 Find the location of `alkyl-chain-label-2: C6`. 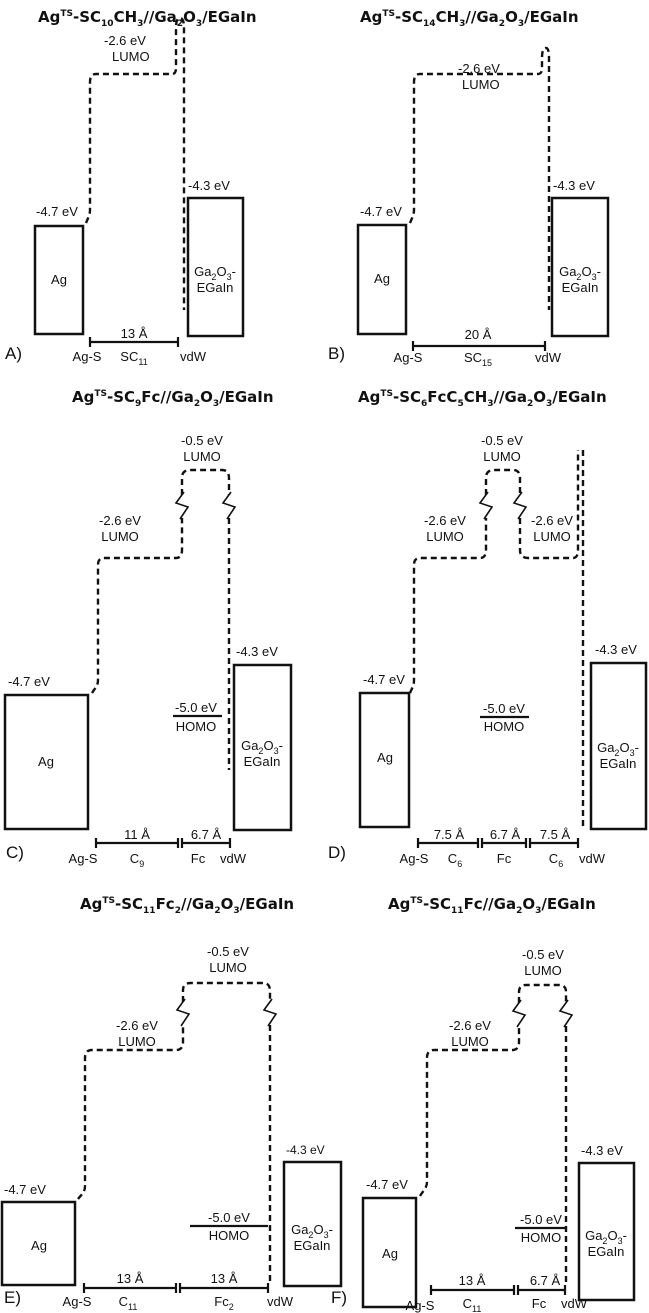

alkyl-chain-label-2: C6 is located at coordinates (556, 860).